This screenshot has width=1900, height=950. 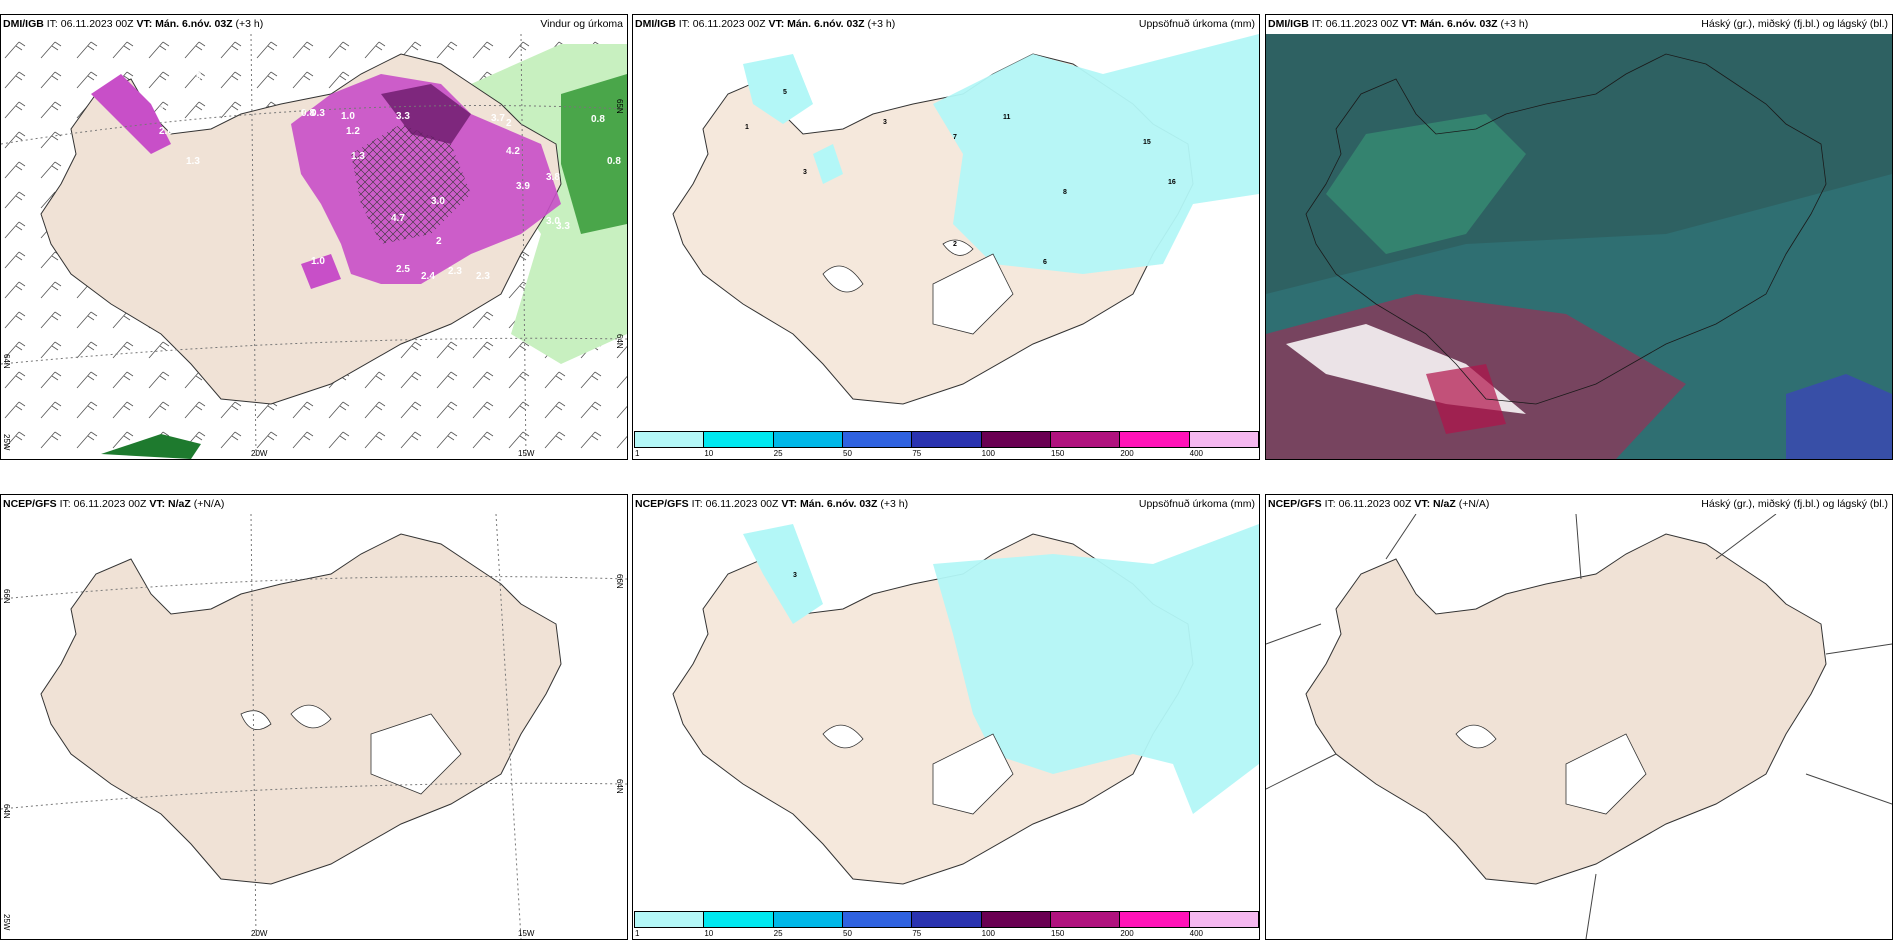 What do you see at coordinates (1196, 453) in the screenshot?
I see `colorbar-label: 400` at bounding box center [1196, 453].